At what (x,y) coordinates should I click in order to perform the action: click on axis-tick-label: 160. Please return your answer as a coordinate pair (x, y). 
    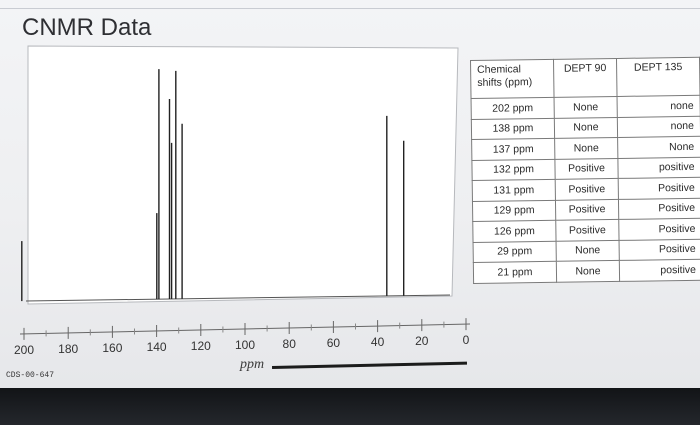
    Looking at the image, I should click on (112, 348).